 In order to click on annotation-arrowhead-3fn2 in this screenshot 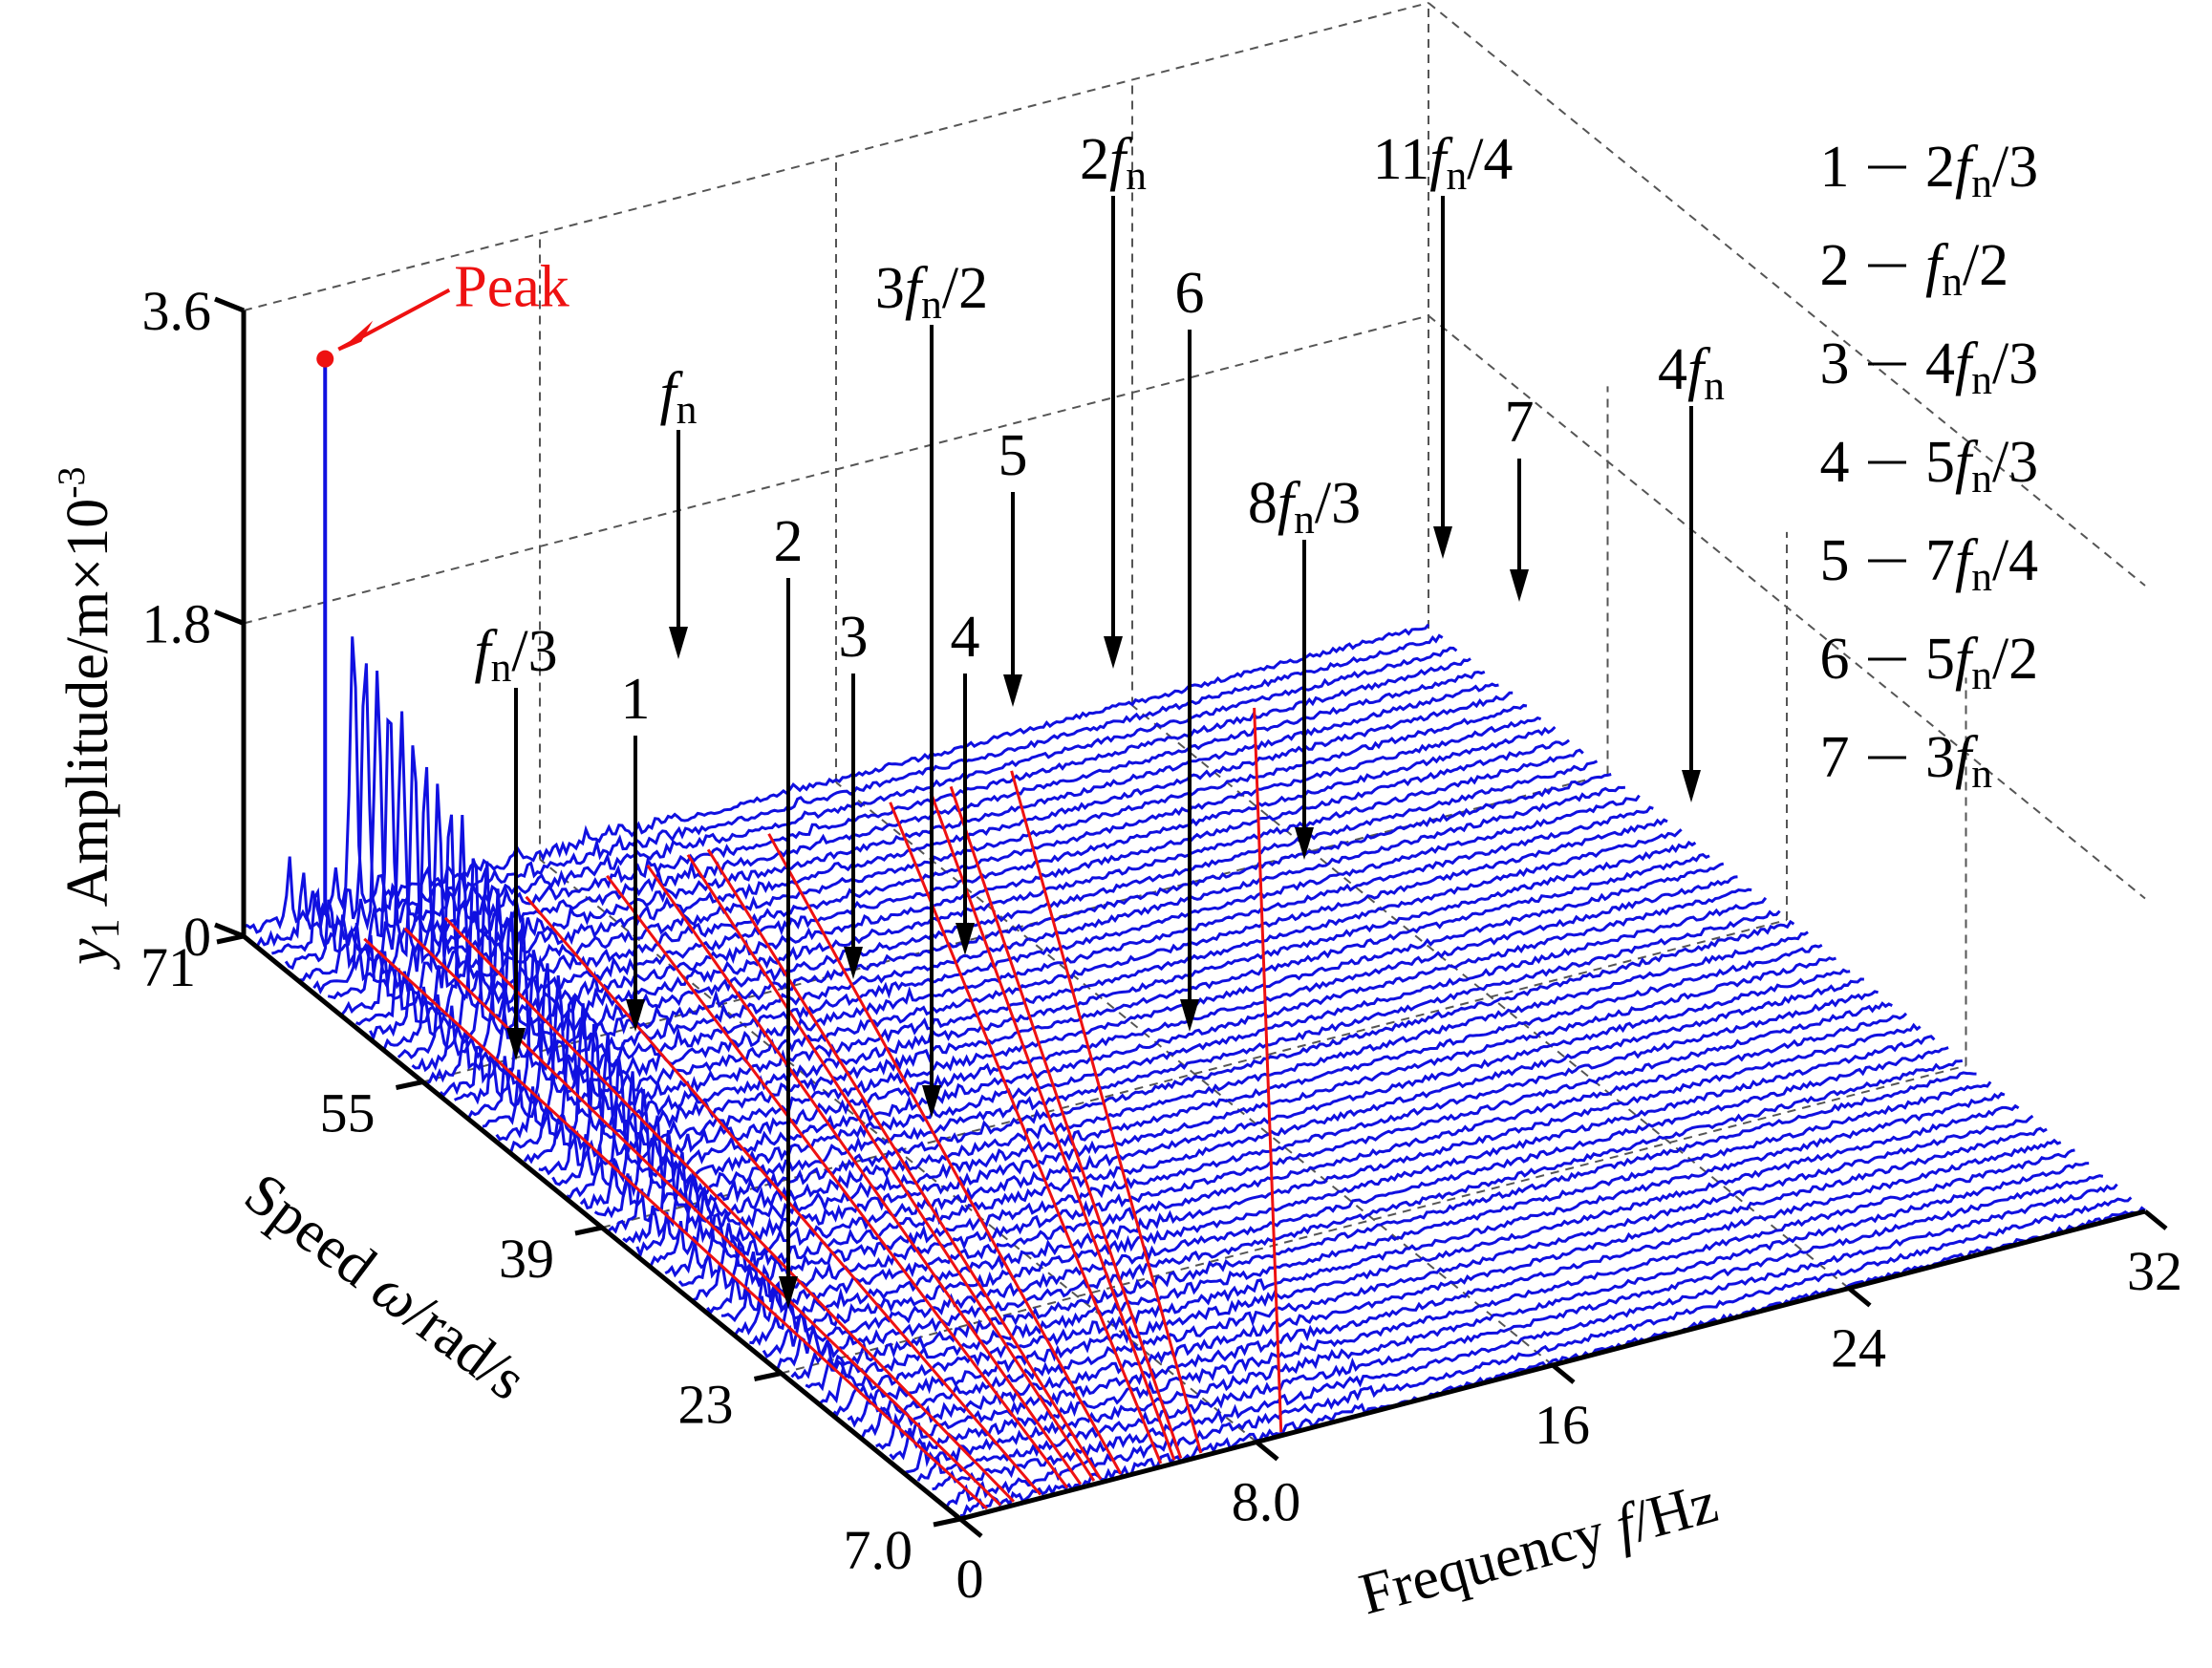, I will do `click(931, 1101)`.